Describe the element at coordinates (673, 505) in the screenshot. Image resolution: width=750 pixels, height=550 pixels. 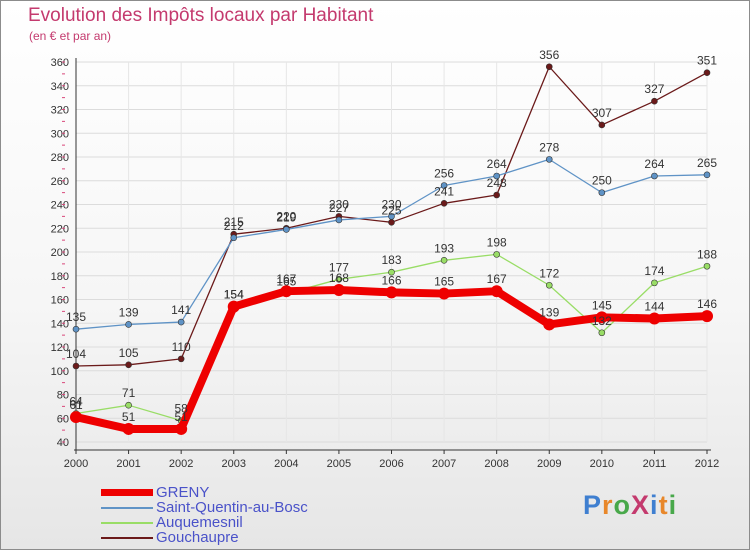
I see `logo-letter: i` at that location.